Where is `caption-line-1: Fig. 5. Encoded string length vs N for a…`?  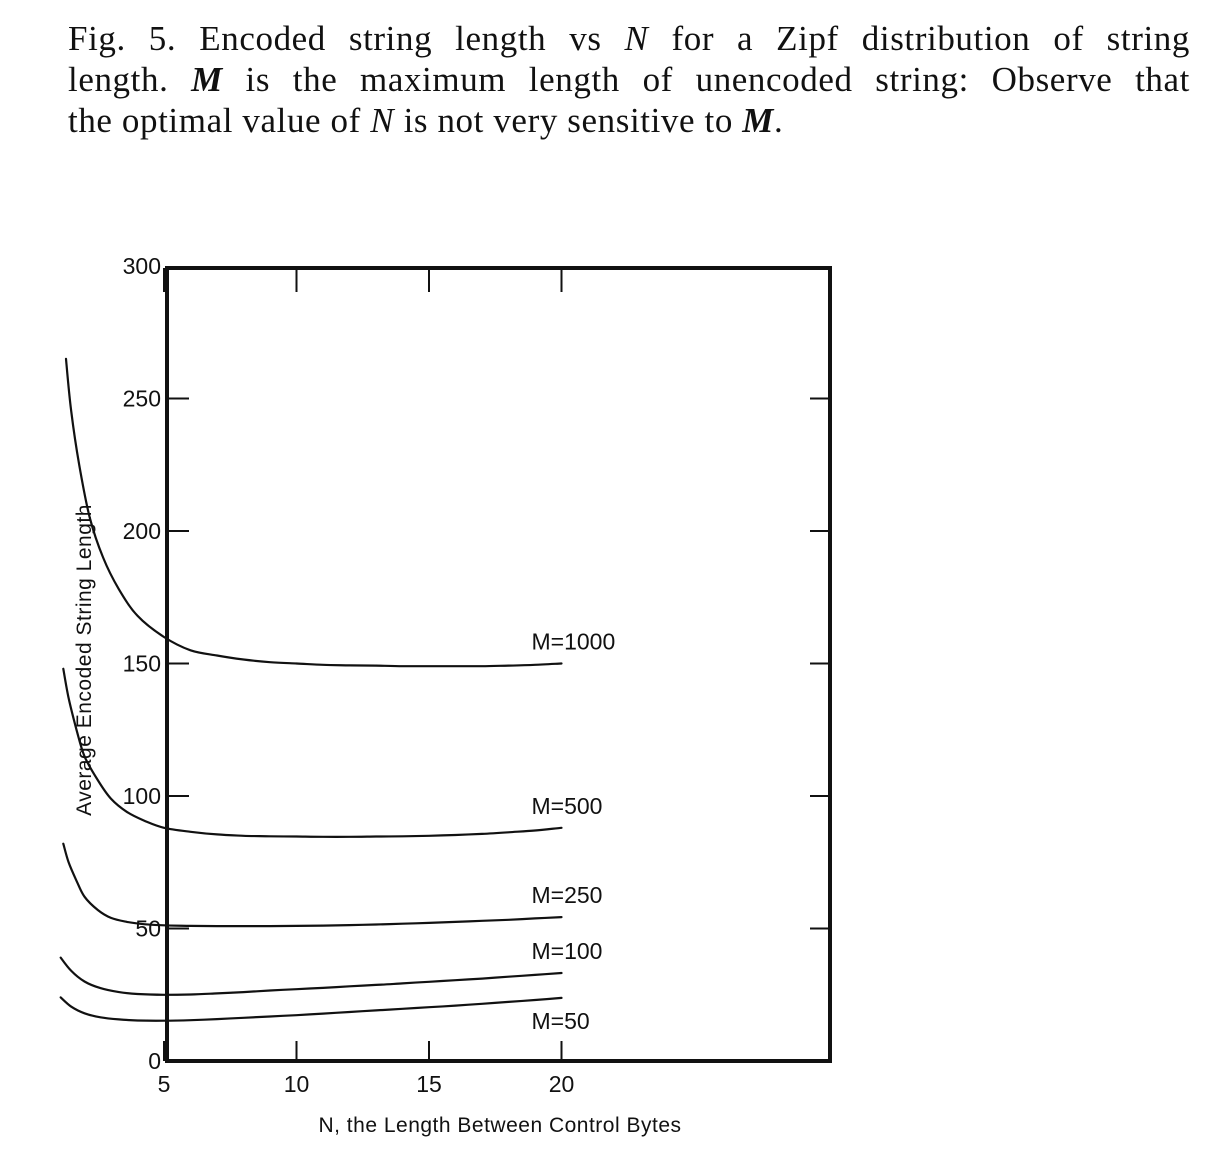 caption-line-1: Fig. 5. Encoded string length vs N for a… is located at coordinates (629, 38).